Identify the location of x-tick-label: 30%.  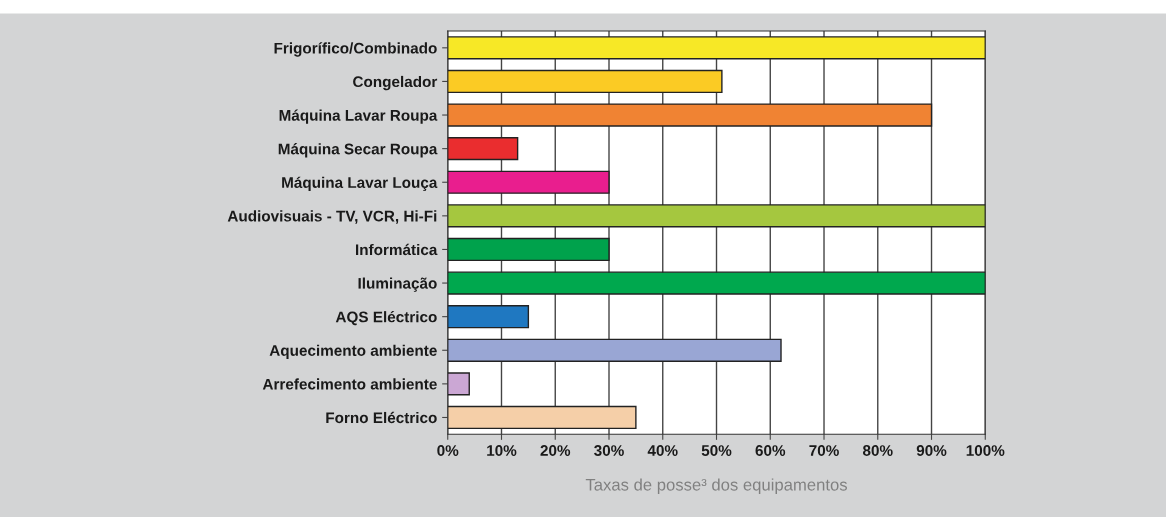
(609, 450).